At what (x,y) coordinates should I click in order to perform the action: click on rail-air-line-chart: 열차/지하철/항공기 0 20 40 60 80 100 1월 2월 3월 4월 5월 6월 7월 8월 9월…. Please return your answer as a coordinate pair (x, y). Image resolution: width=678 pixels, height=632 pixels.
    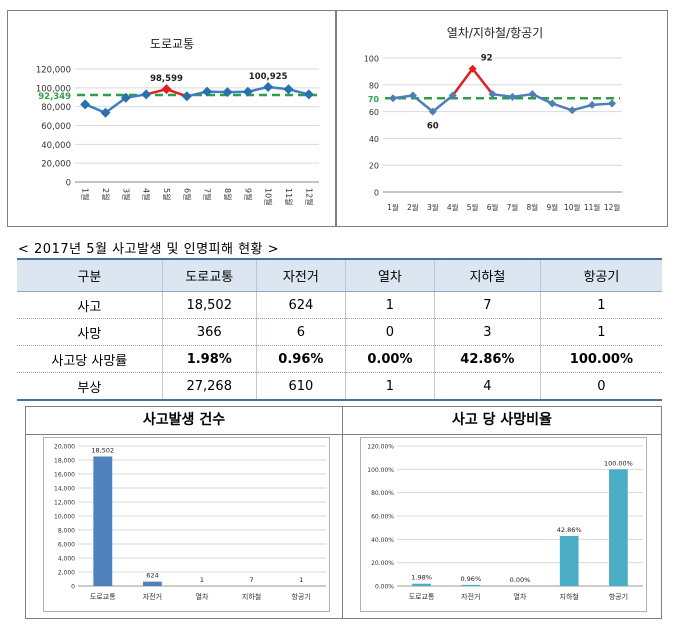
    Looking at the image, I should click on (493, 119).